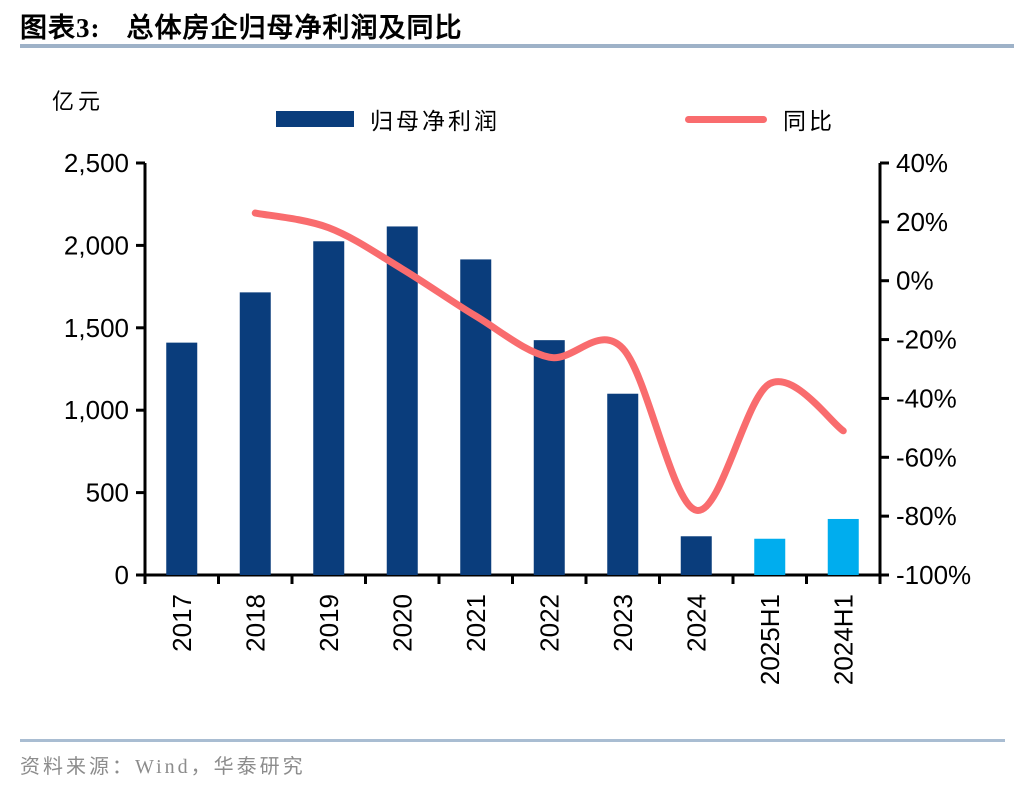 The width and height of the screenshot is (1036, 792). I want to click on left-axis-unit-label: 亿元, so click(78, 101).